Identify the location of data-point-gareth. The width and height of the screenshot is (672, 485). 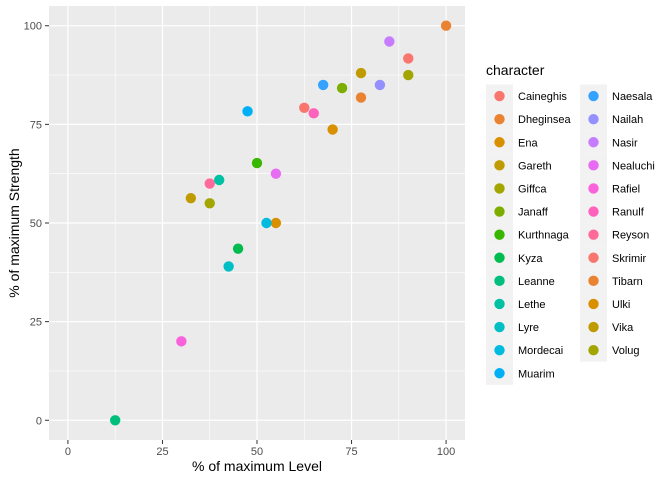
(361, 73).